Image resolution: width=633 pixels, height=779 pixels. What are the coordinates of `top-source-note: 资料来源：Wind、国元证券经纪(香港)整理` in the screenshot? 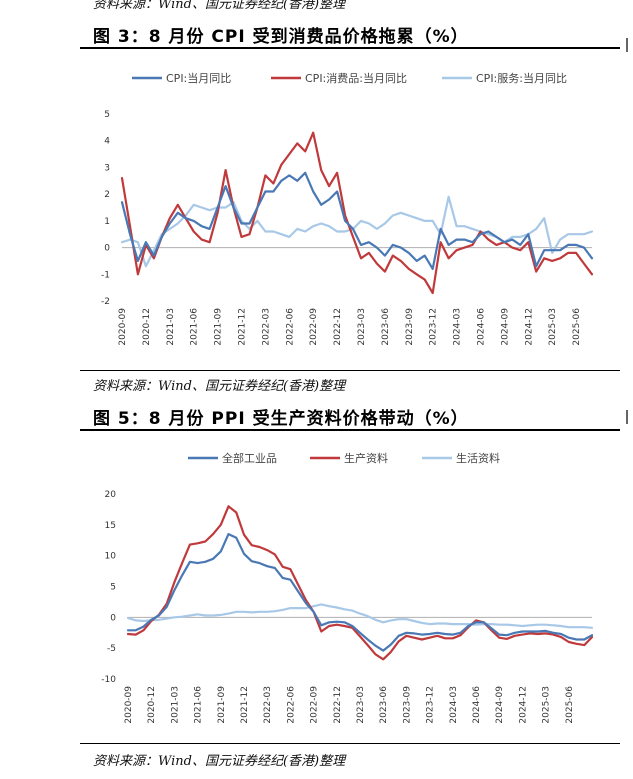 It's located at (219, 6).